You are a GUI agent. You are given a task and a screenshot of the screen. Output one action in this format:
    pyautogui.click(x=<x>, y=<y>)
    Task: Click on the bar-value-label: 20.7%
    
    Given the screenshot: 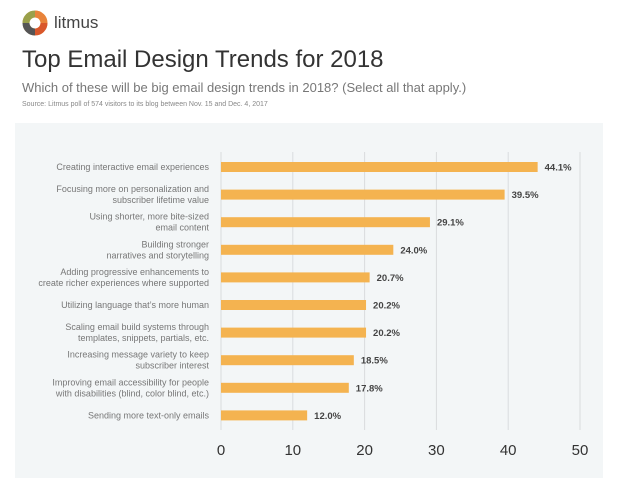 What is the action you would take?
    pyautogui.click(x=390, y=278)
    